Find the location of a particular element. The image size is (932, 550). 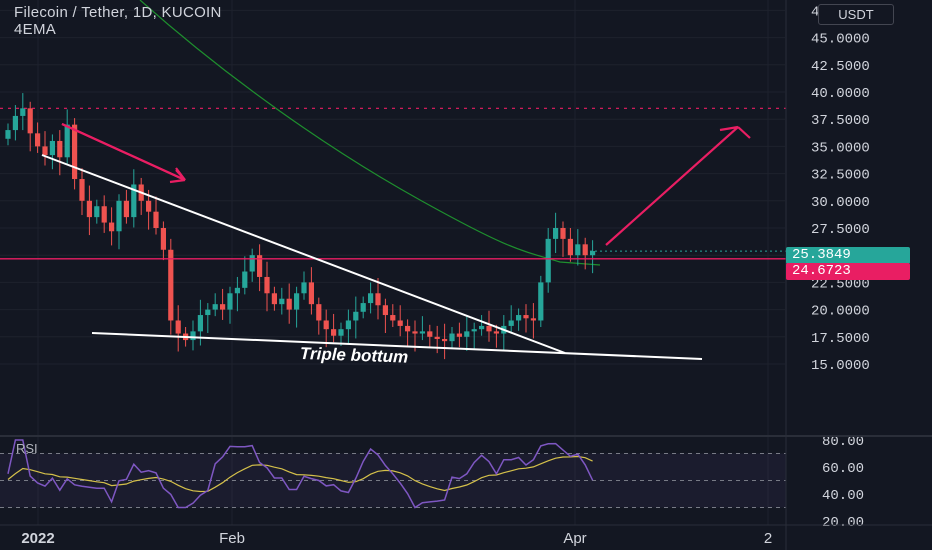

time-tick-label: 2 is located at coordinates (768, 538).